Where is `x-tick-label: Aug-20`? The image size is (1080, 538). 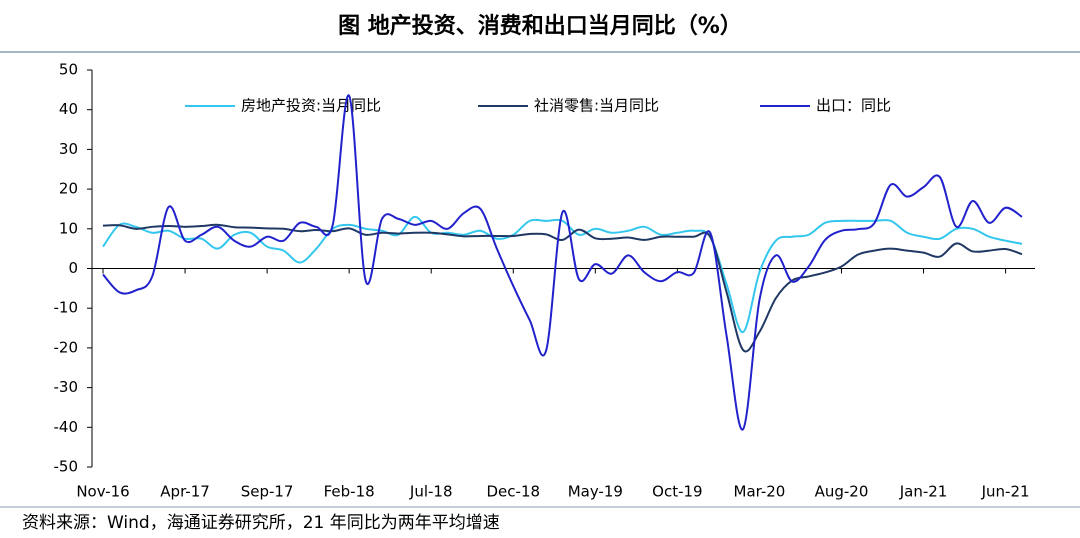
x-tick-label: Aug-20 is located at coordinates (842, 492).